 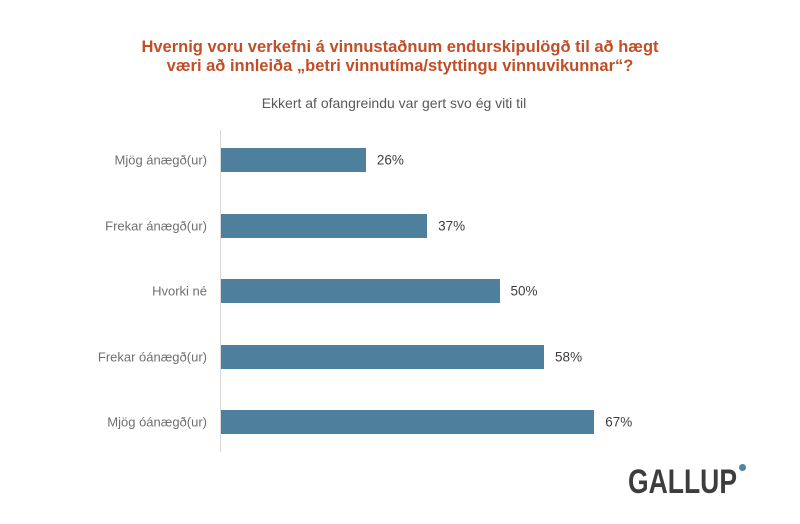 What do you see at coordinates (157, 422) in the screenshot?
I see `category-label: Mjög óánægð(ur)` at bounding box center [157, 422].